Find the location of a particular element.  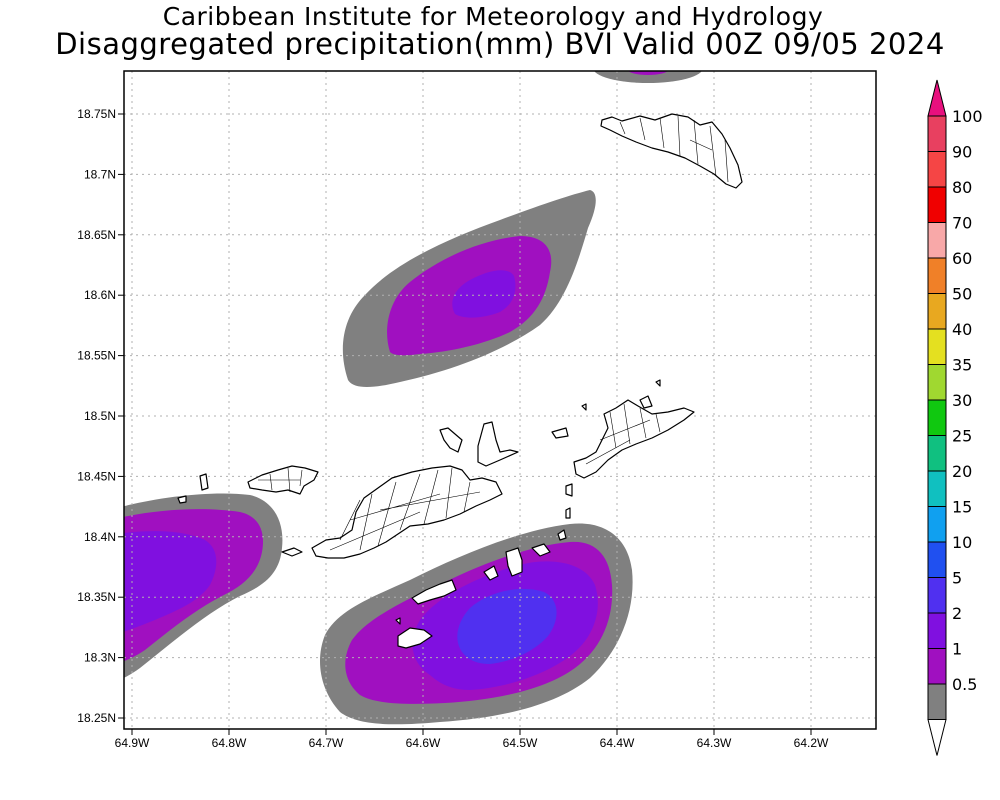

island-tortola-cays is located at coordinates (567, 449).